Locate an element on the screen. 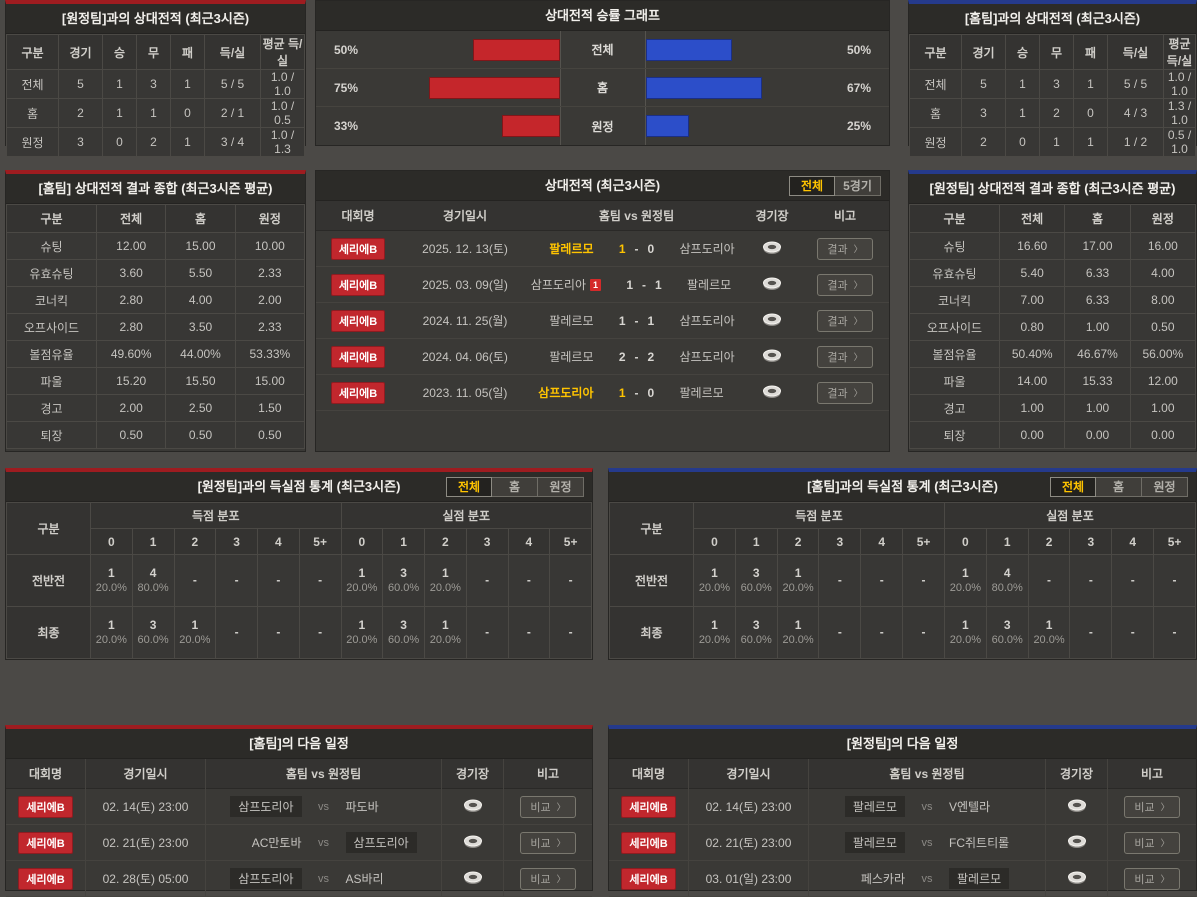 The width and height of the screenshot is (1197, 897). table-row: 전체 5 1 3 1 5 / 5 1.0 / 1.0 is located at coordinates (1052, 84).